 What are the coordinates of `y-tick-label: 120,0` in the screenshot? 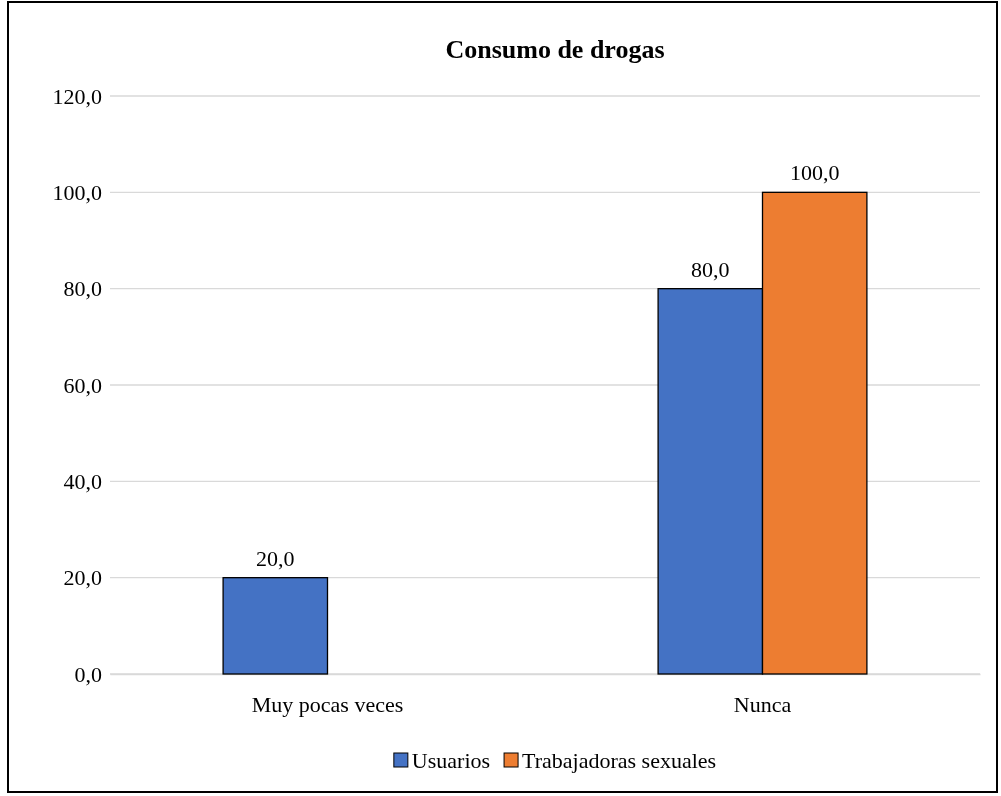 It's located at (77, 96).